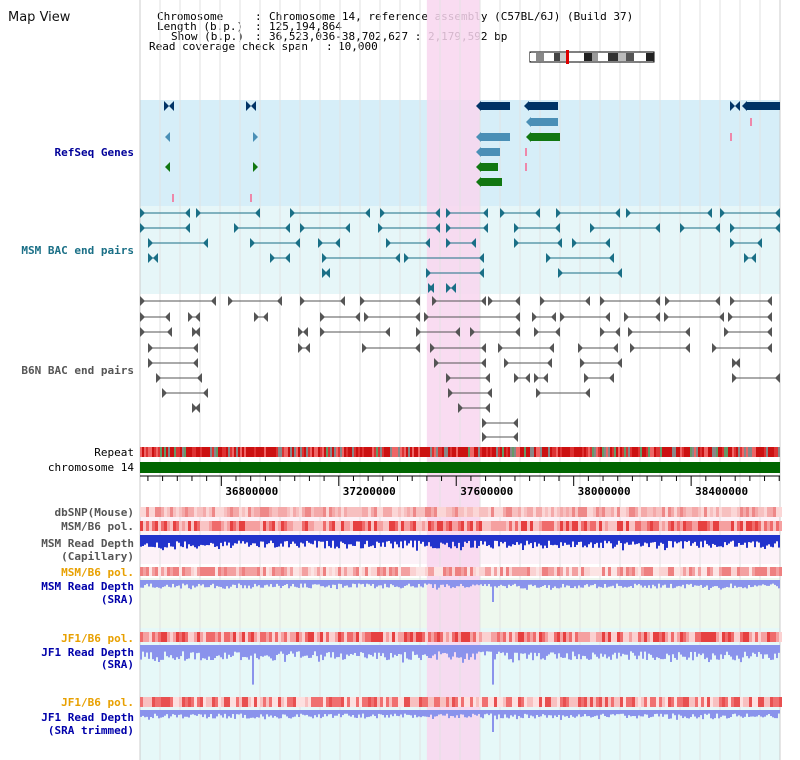  What do you see at coordinates (97, 526) in the screenshot?
I see `track-label-msm-pol: MSM/B6 pol.` at bounding box center [97, 526].